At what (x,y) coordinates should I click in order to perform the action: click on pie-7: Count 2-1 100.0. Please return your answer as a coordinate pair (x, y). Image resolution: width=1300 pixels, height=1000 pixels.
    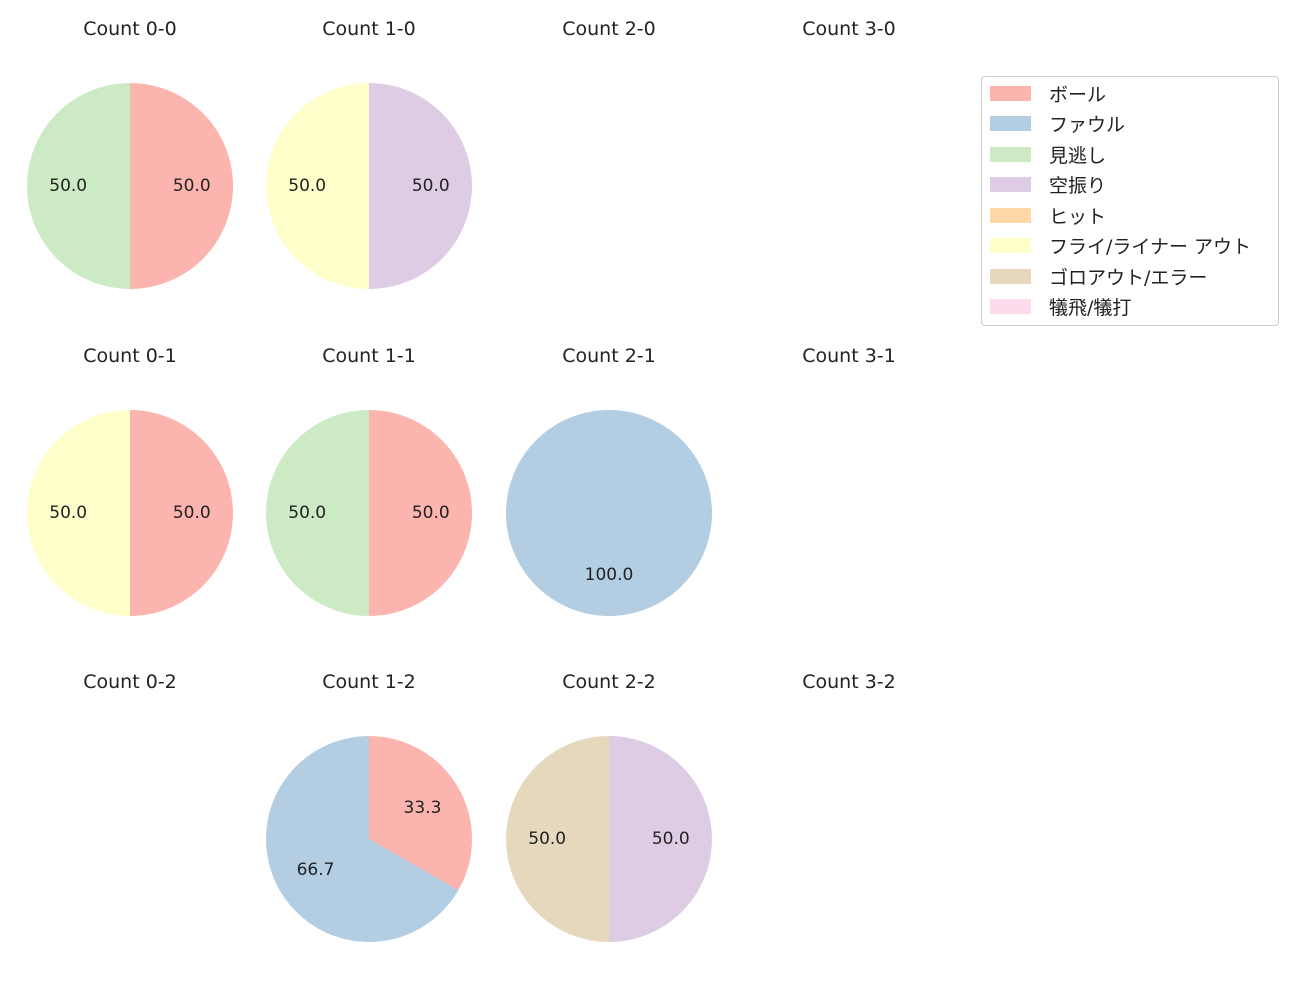
    Looking at the image, I should click on (609, 480).